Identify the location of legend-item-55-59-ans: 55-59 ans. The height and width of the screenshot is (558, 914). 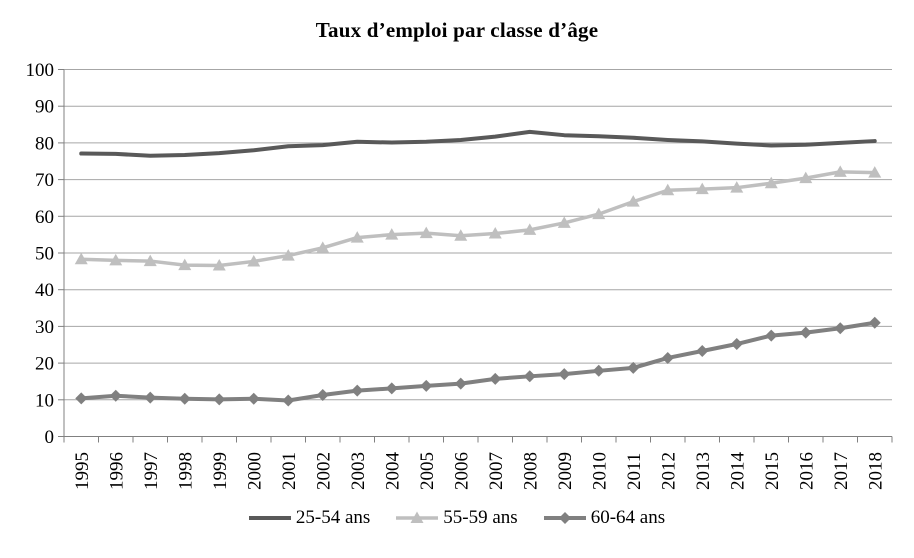
(457, 518).